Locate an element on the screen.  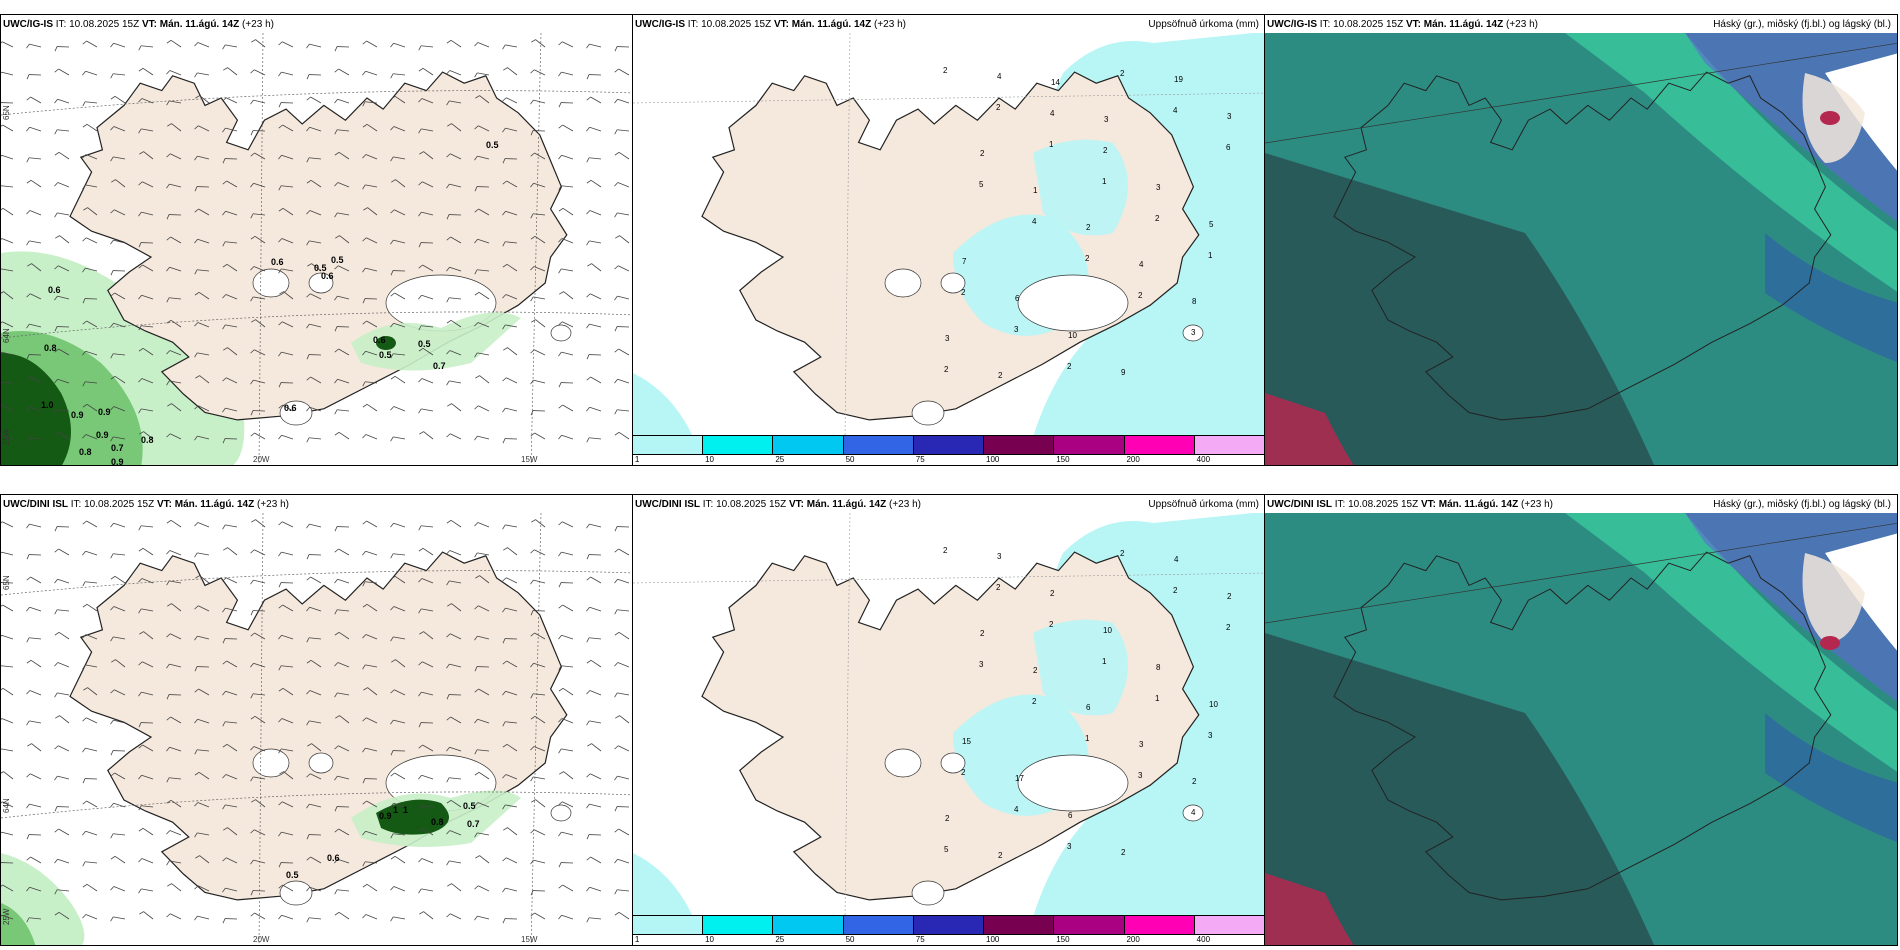
precip-title: Uppsöfnuð úrkoma (mm) is located at coordinates (1203, 504).